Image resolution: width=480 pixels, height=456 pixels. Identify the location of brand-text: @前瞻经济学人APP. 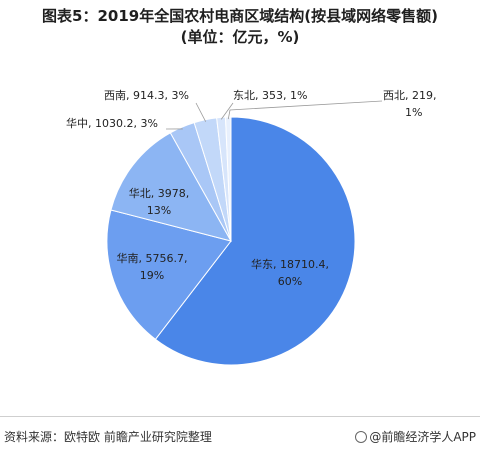
(422, 437).